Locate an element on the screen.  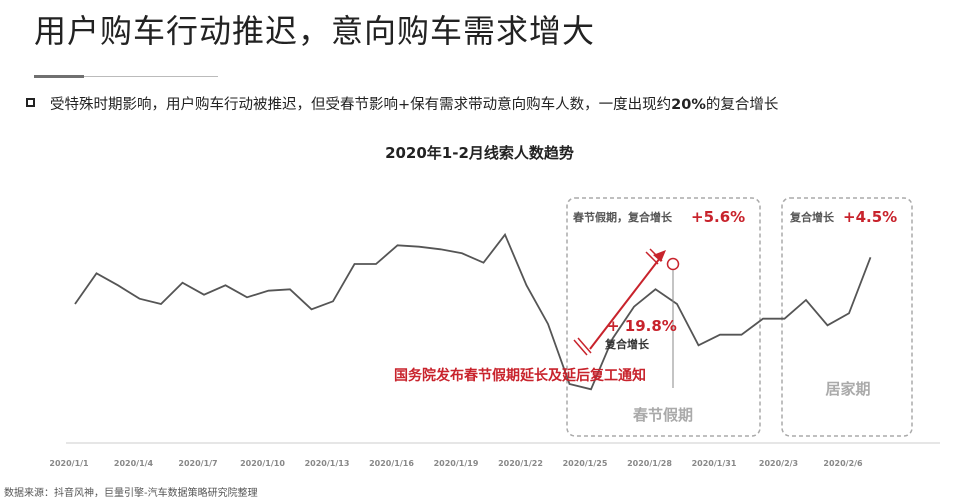
x-tick-label: 2020/1/1 is located at coordinates (69, 463).